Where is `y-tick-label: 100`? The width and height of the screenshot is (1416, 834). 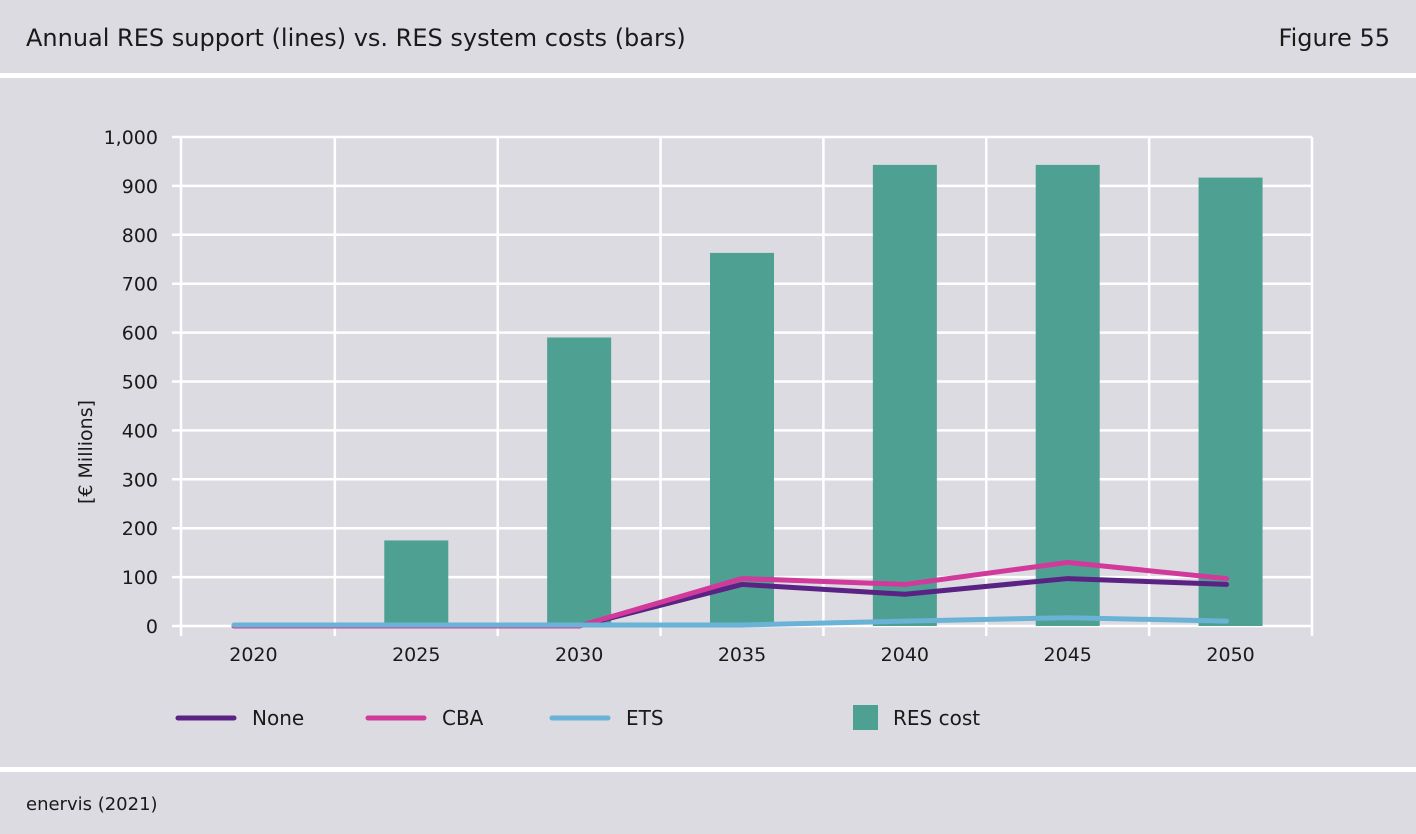
y-tick-label: 100 is located at coordinates (140, 578).